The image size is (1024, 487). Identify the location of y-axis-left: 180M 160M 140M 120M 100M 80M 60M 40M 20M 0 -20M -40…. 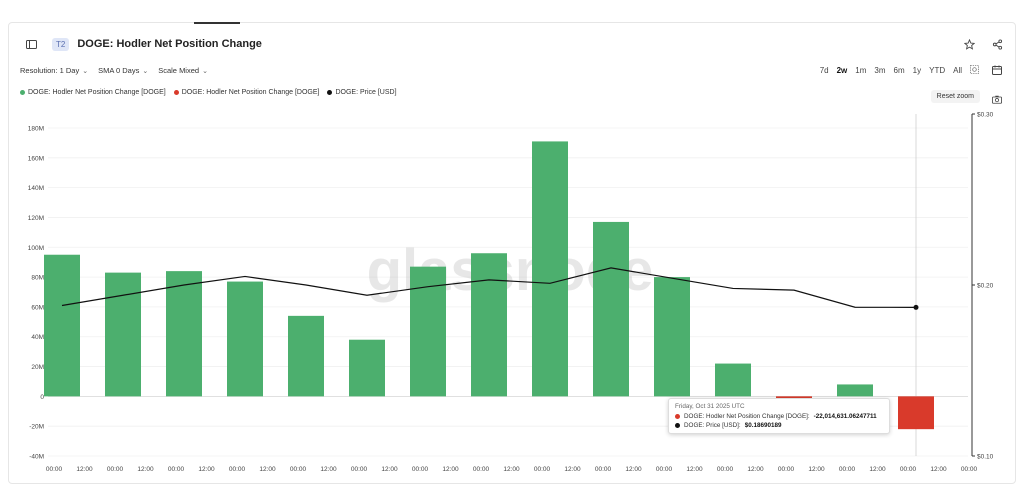
(36, 293).